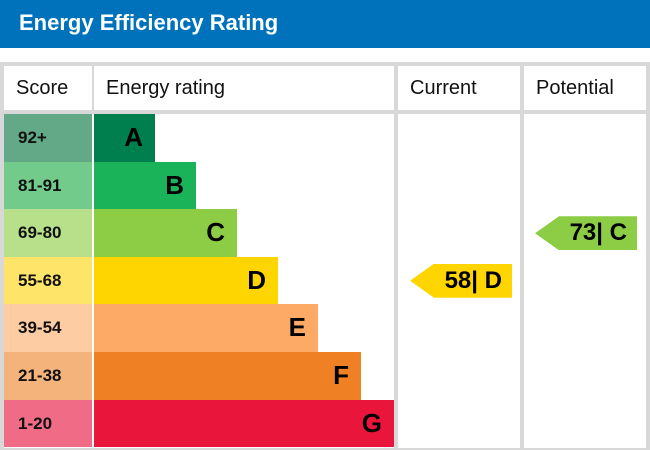 The height and width of the screenshot is (450, 650). Describe the element at coordinates (325, 24) in the screenshot. I see `header-title: Energy Efficiency Rating` at that location.